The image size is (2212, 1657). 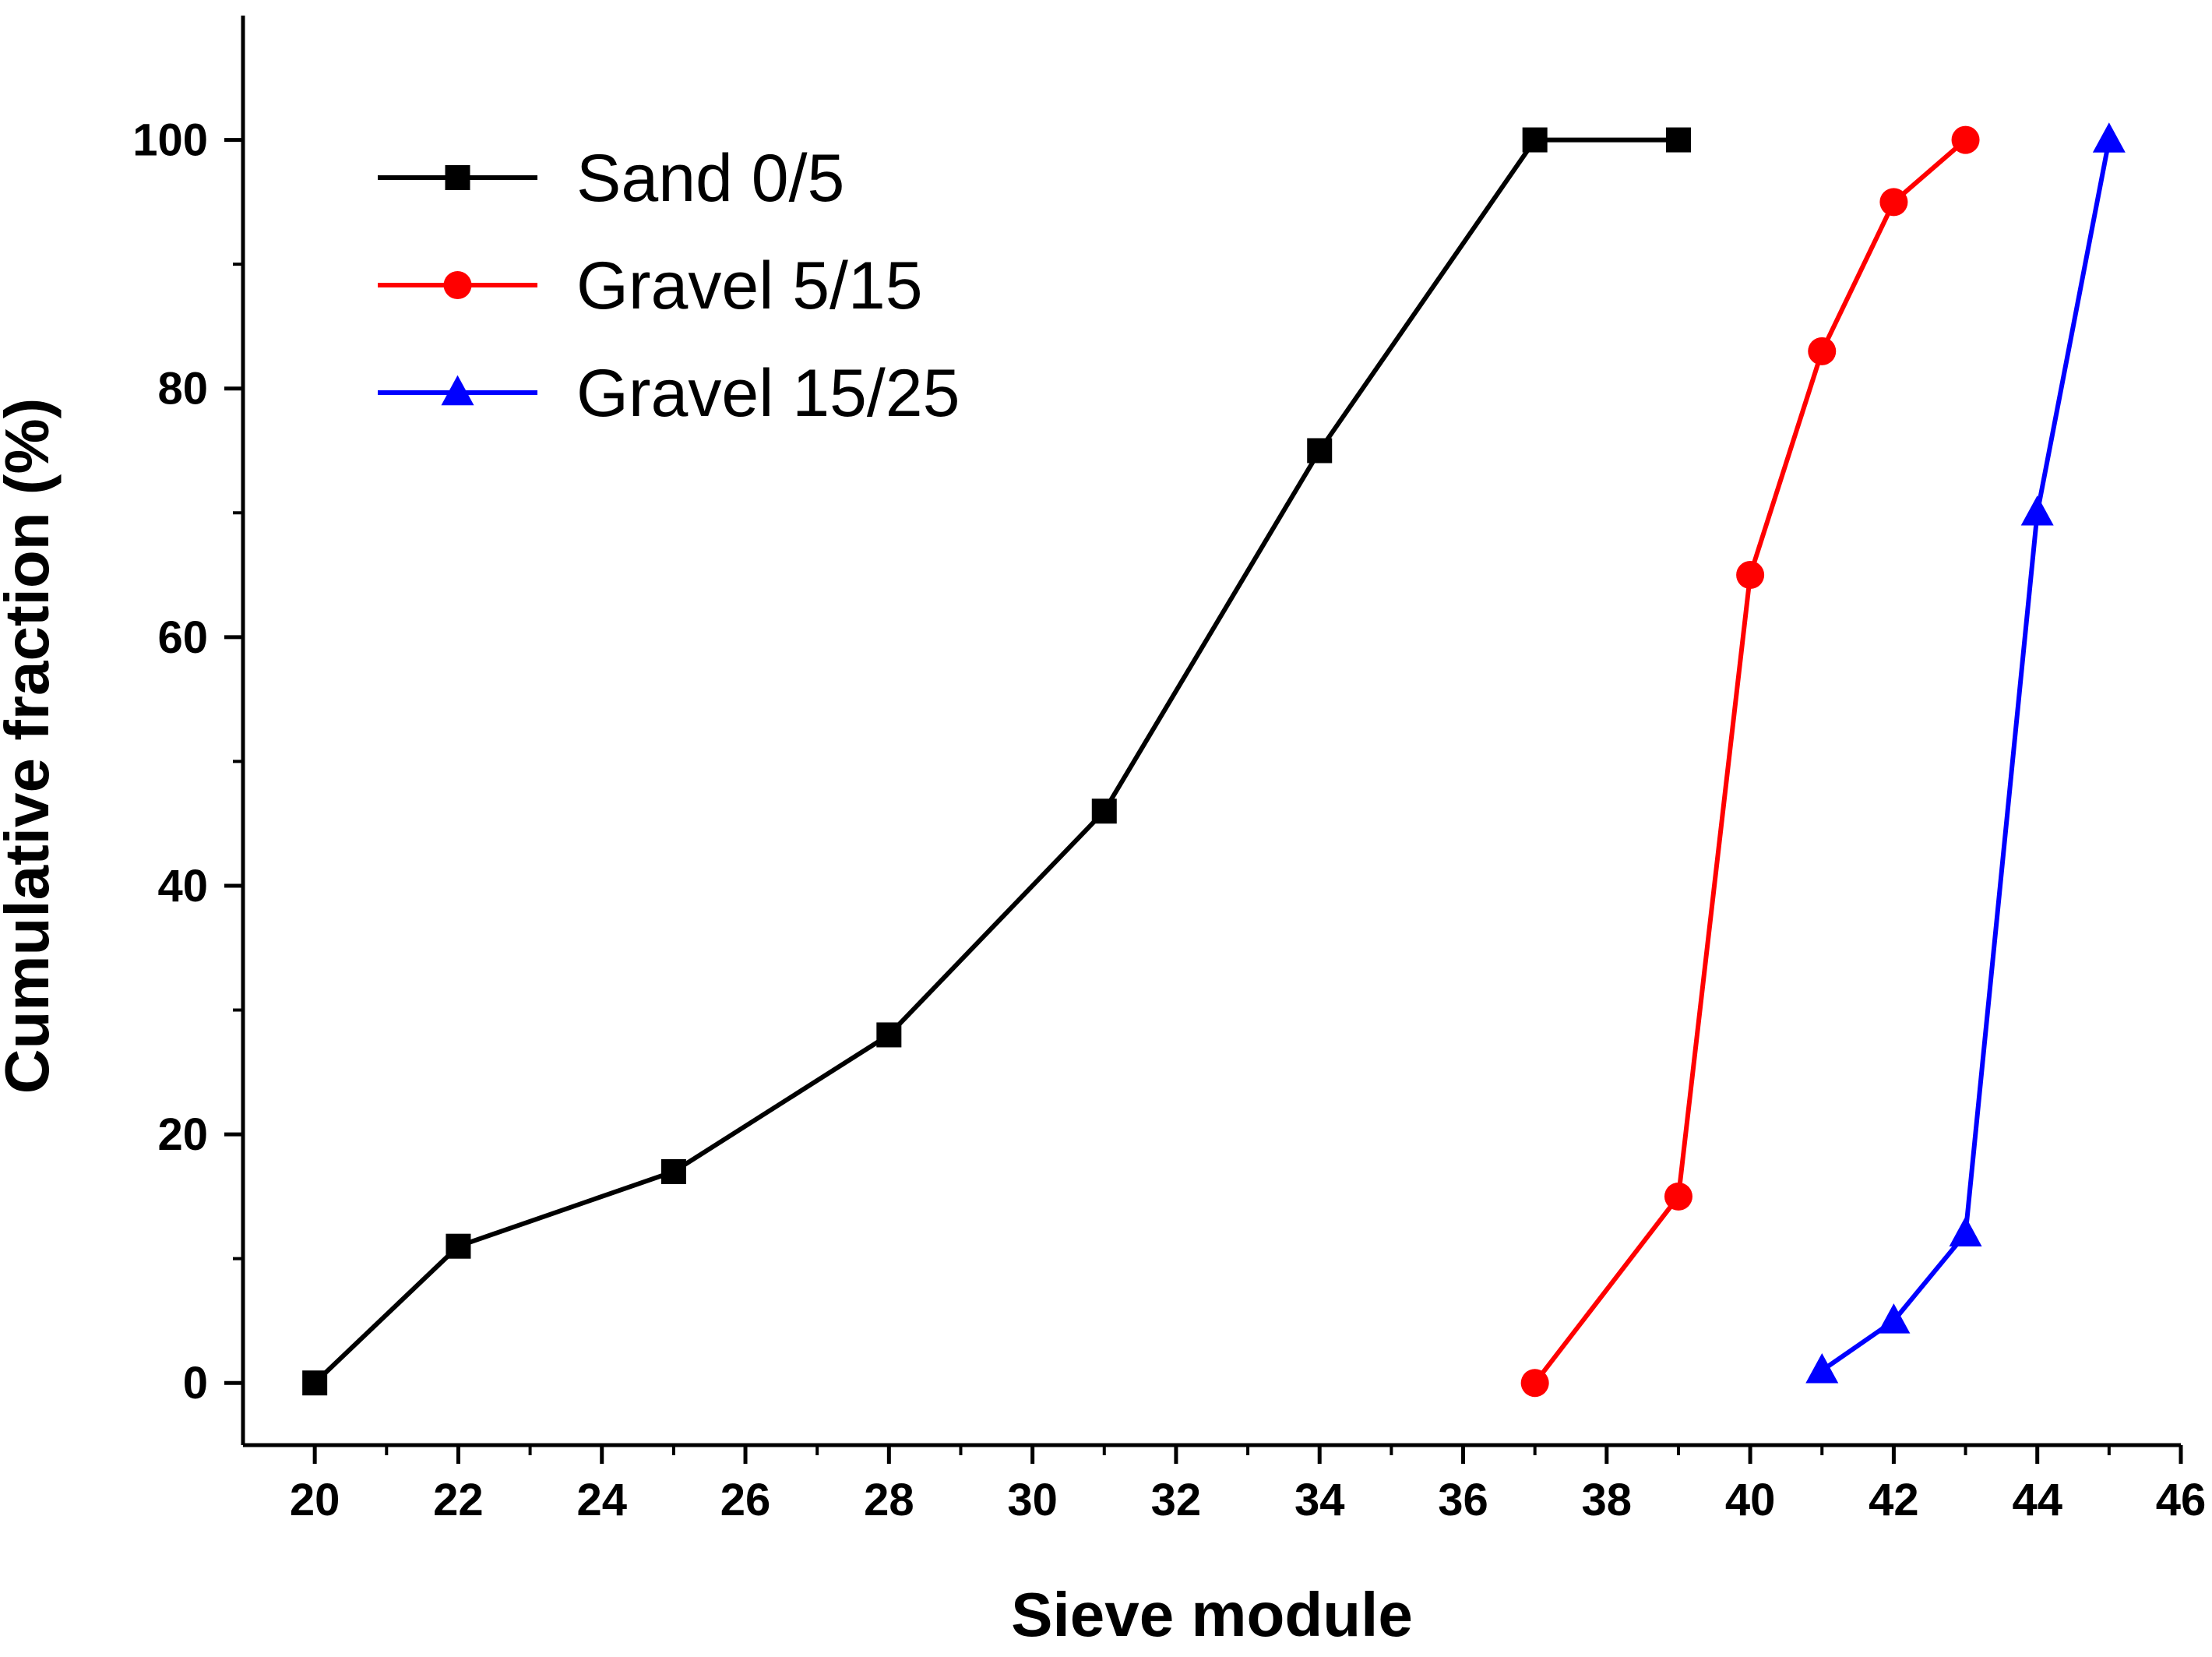 What do you see at coordinates (1248, 1485) in the screenshot?
I see `x-axis-ticks: 20 22 24 26 28 30 32 34 36 38 40 42 44 46` at bounding box center [1248, 1485].